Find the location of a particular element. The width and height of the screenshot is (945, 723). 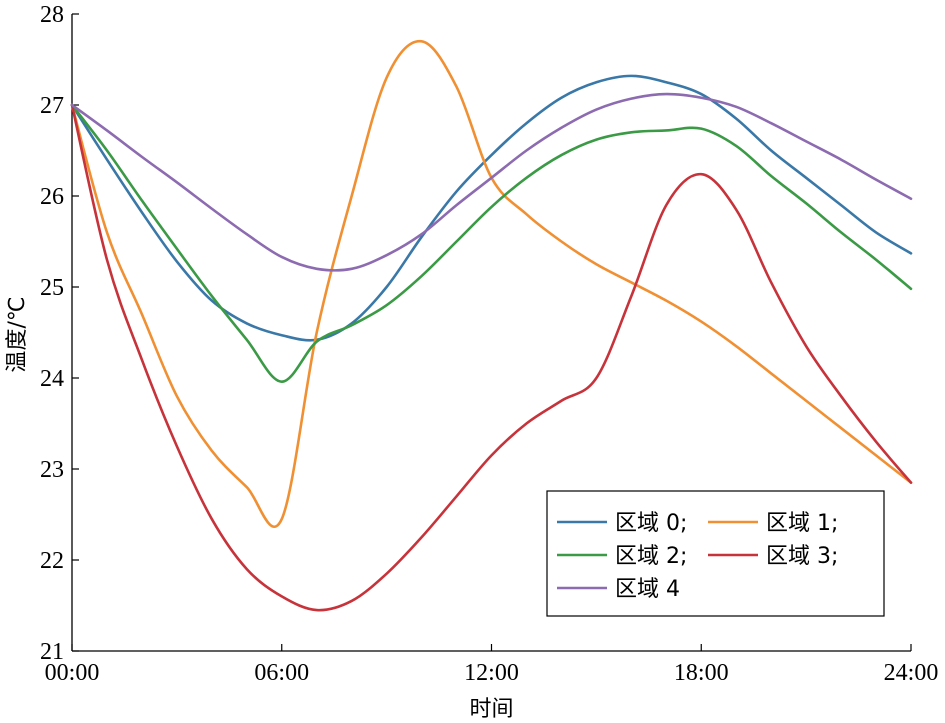

y-tick-label: 26 is located at coordinates (52, 197).